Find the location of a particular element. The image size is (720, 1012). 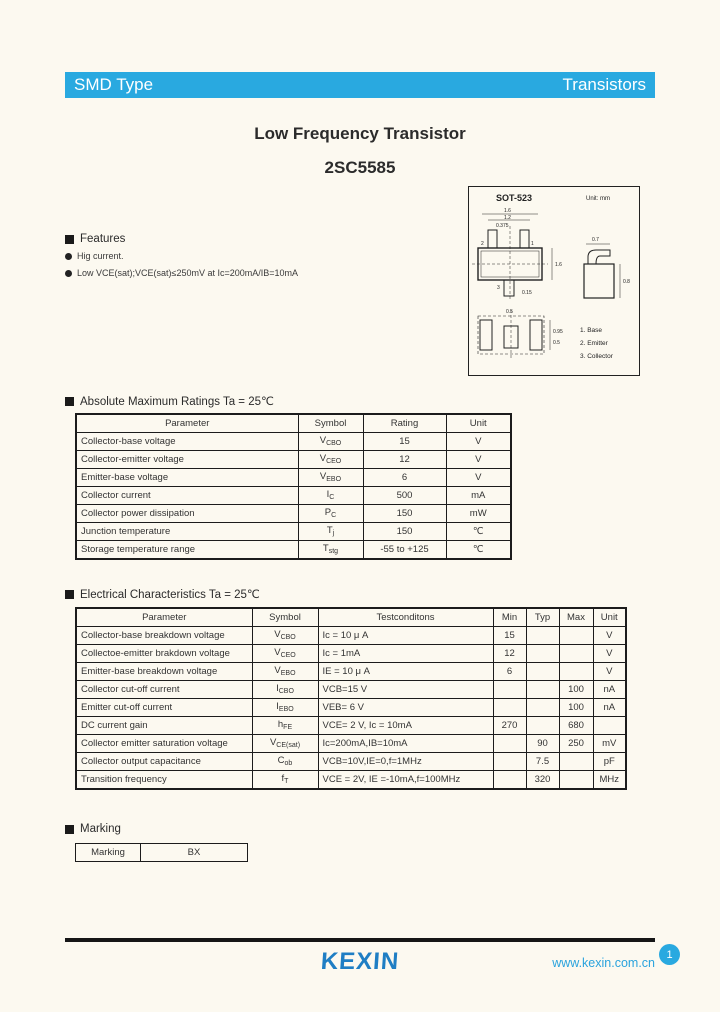

typ-cell: 320 is located at coordinates (542, 780).